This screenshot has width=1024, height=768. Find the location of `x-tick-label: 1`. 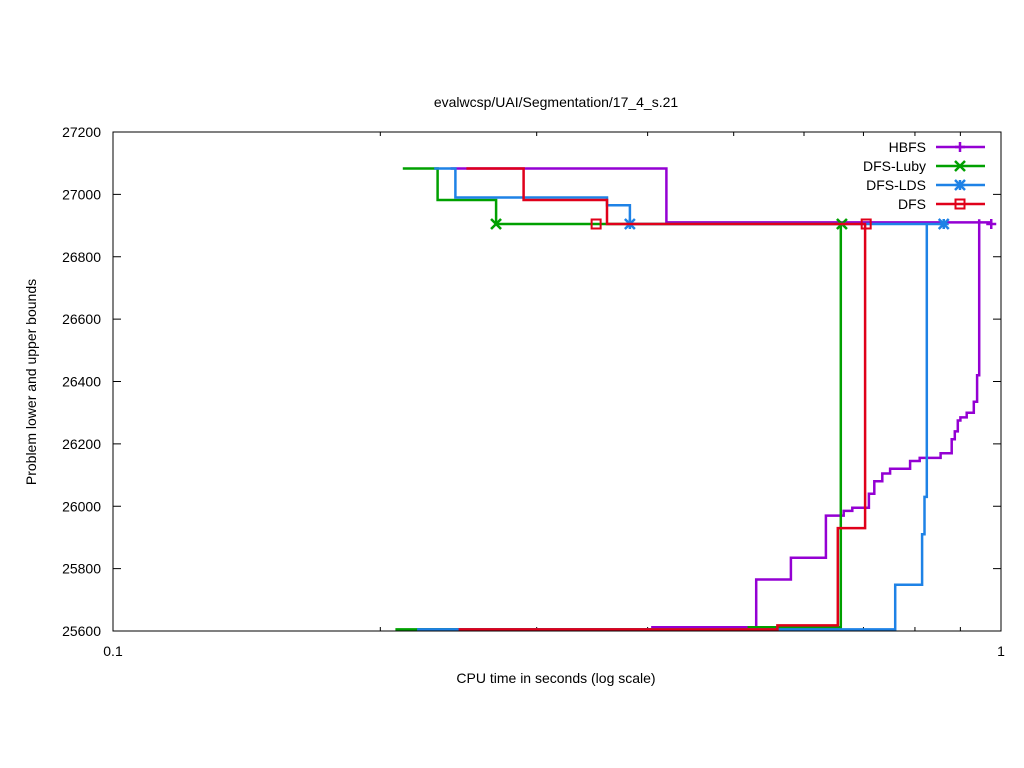

x-tick-label: 1 is located at coordinates (1001, 651).